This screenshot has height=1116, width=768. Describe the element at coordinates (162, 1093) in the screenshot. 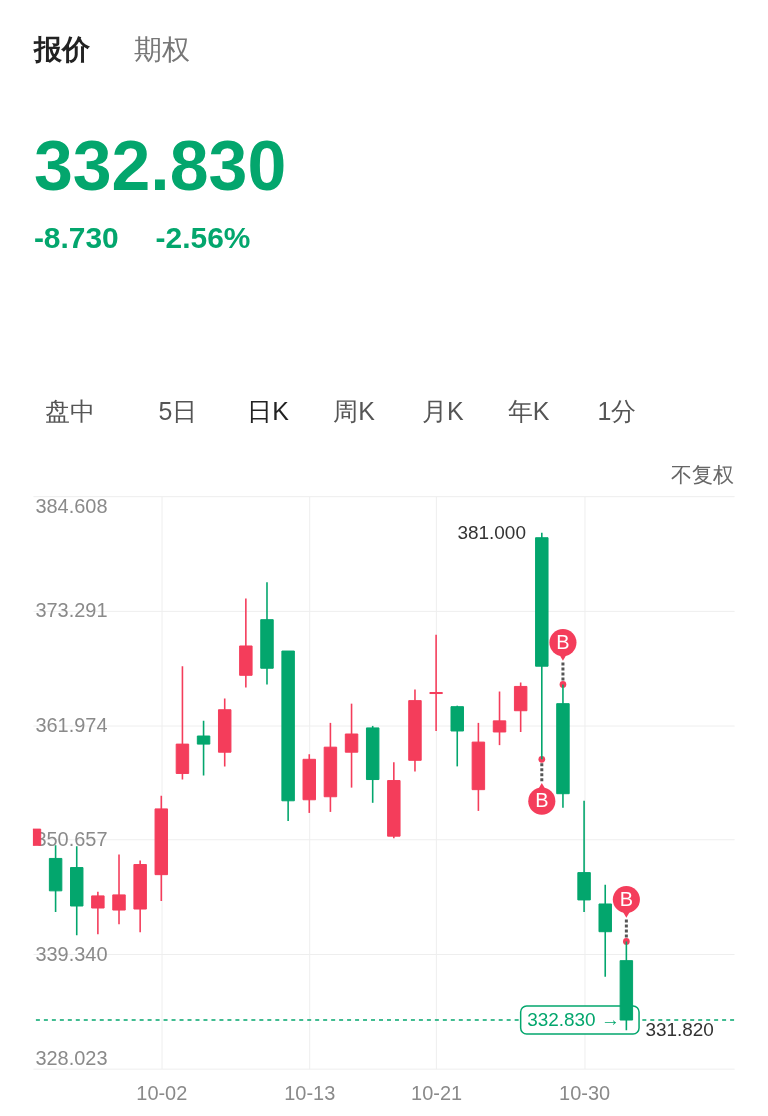

I see `x-tick-label: 10-02` at that location.